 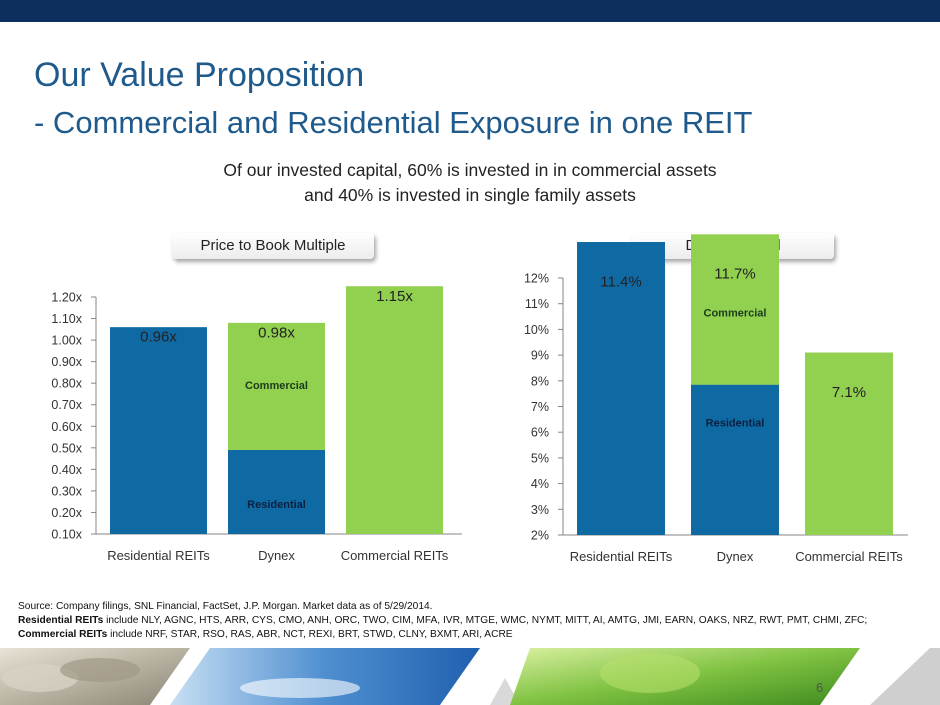 I want to click on data-label: 11.4%, so click(x=620, y=281).